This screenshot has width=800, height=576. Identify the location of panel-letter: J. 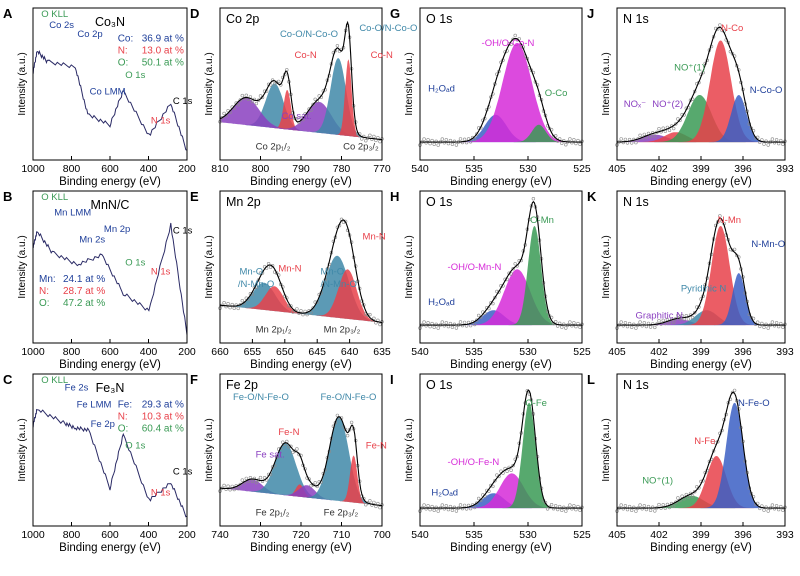
(590, 13).